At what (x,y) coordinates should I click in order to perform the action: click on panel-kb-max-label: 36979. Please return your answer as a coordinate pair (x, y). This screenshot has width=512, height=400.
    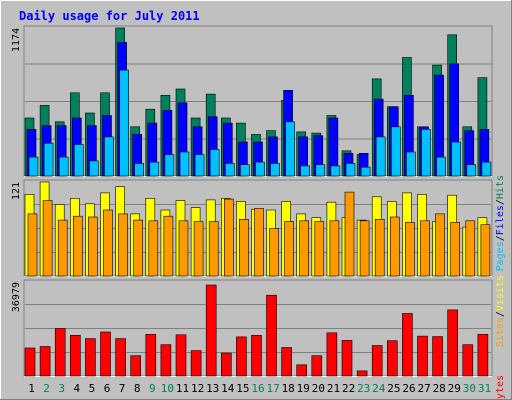
    Looking at the image, I should click on (16, 297).